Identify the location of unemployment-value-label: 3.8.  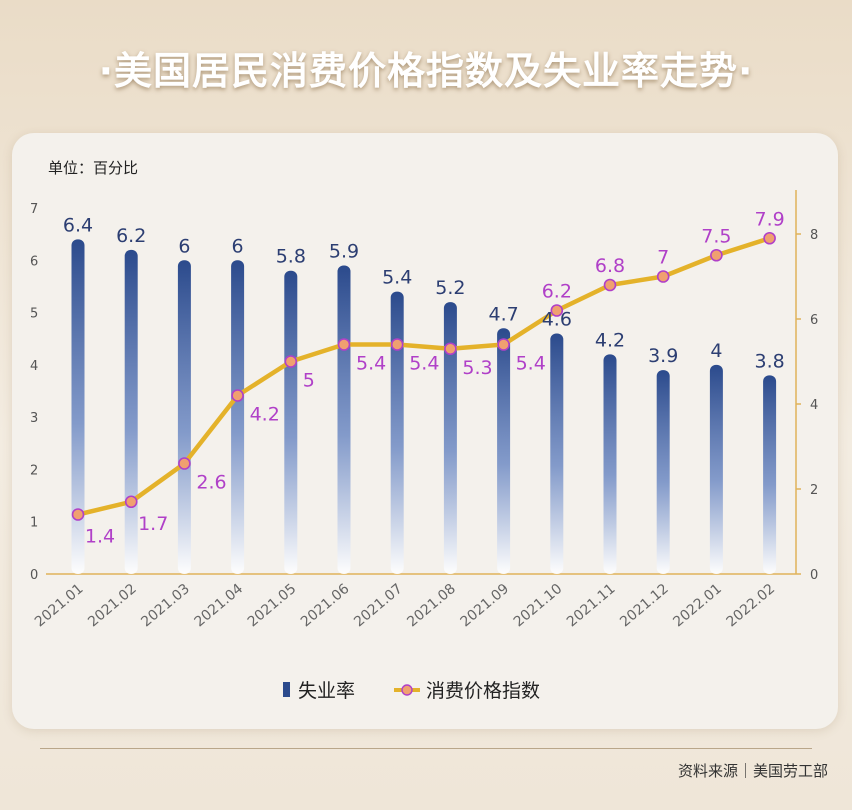
(769, 361).